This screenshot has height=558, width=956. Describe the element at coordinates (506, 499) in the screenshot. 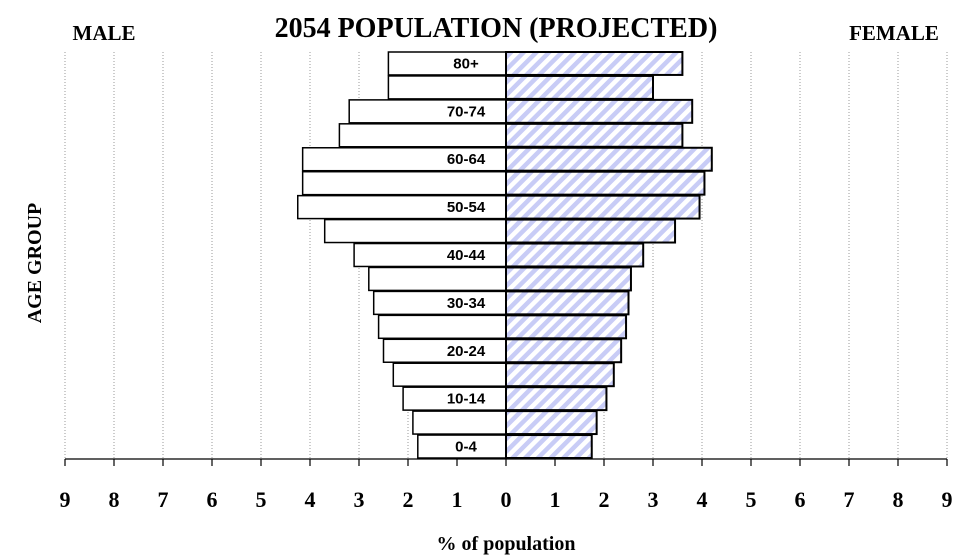

I see `x-tick-label: 0` at that location.